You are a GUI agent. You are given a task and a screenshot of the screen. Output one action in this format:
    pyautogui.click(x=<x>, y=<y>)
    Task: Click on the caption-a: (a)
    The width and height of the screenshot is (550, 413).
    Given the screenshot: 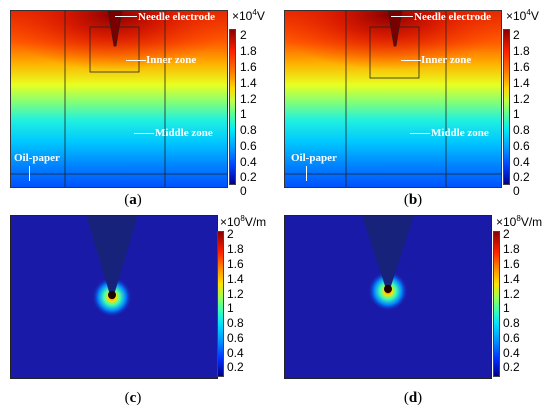 What is the action you would take?
    pyautogui.click(x=133, y=200)
    